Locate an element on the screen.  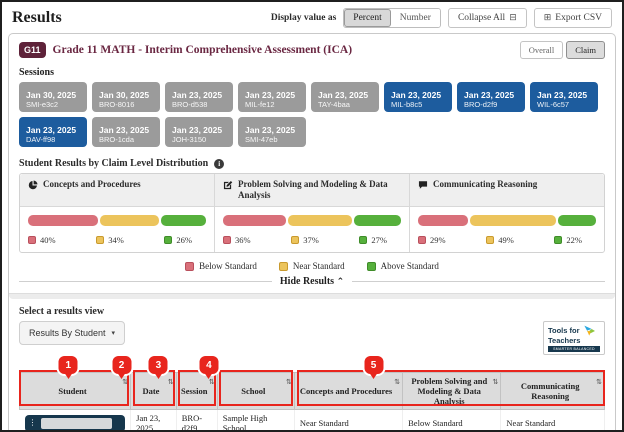
column-header-school: School ⇅ is located at coordinates (255, 391).